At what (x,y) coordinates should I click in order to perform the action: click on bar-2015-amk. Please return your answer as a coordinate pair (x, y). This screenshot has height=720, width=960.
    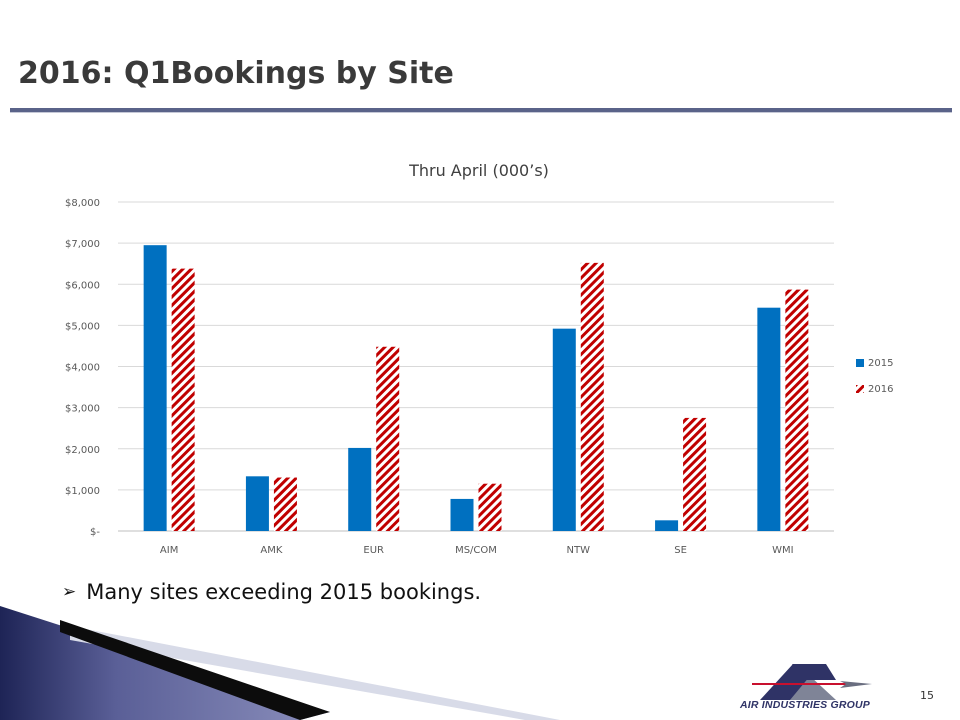
    Looking at the image, I should click on (257, 503).